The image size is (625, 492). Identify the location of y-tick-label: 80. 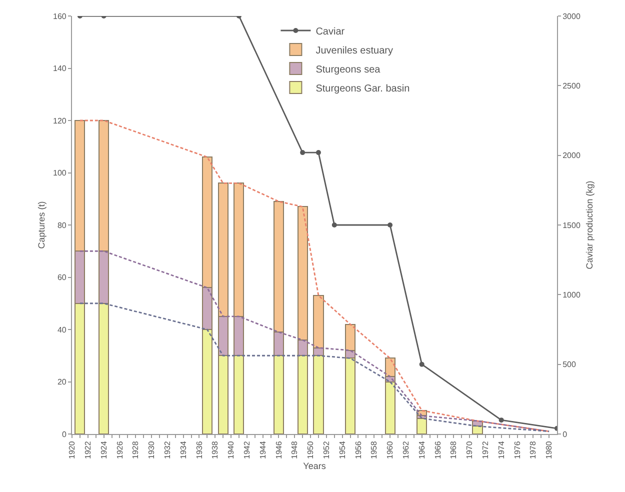
(62, 225).